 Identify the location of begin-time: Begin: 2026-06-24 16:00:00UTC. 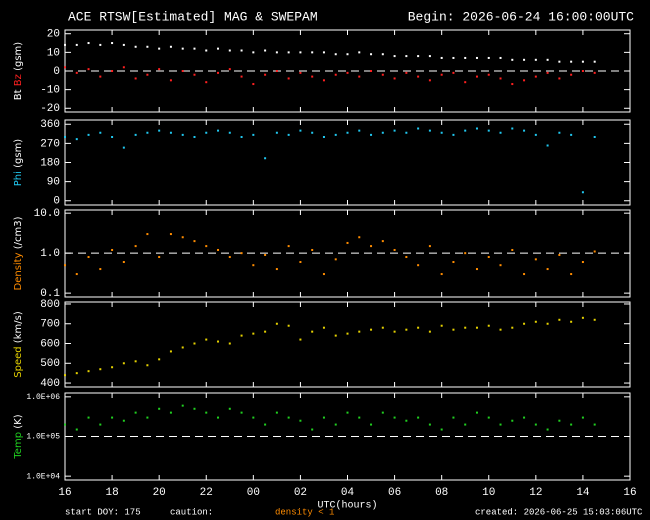
(521, 16).